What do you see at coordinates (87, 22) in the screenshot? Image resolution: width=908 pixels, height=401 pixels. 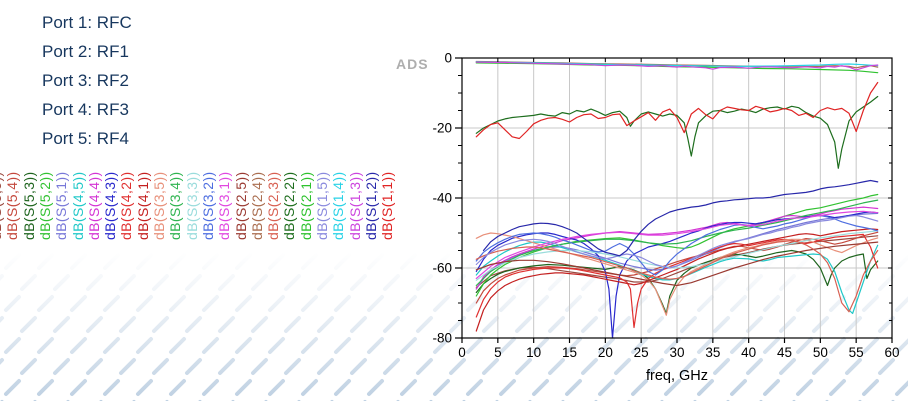 I see `port-list-item: Port 1: RFC` at bounding box center [87, 22].